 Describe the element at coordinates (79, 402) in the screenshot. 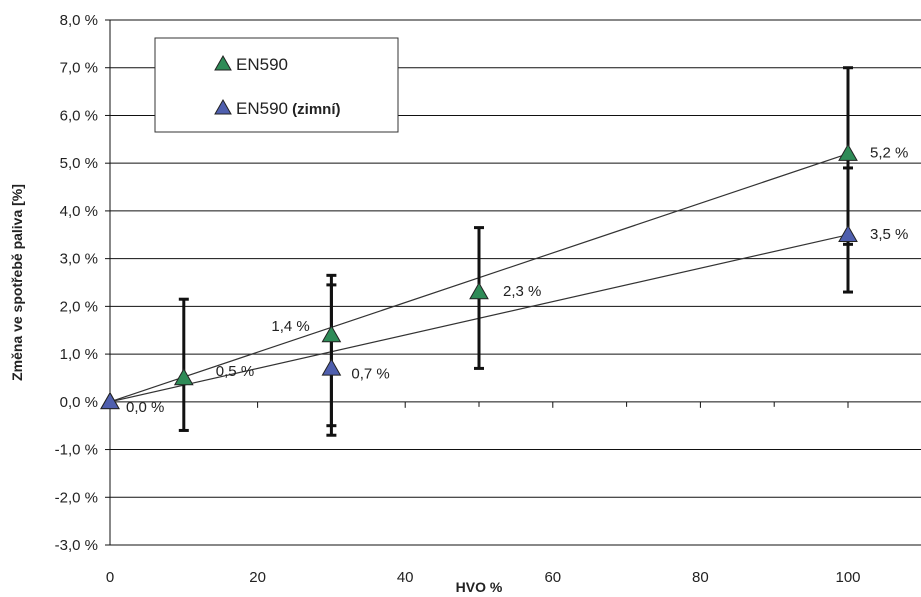

I see `y-tick-label: 0,0 %` at that location.